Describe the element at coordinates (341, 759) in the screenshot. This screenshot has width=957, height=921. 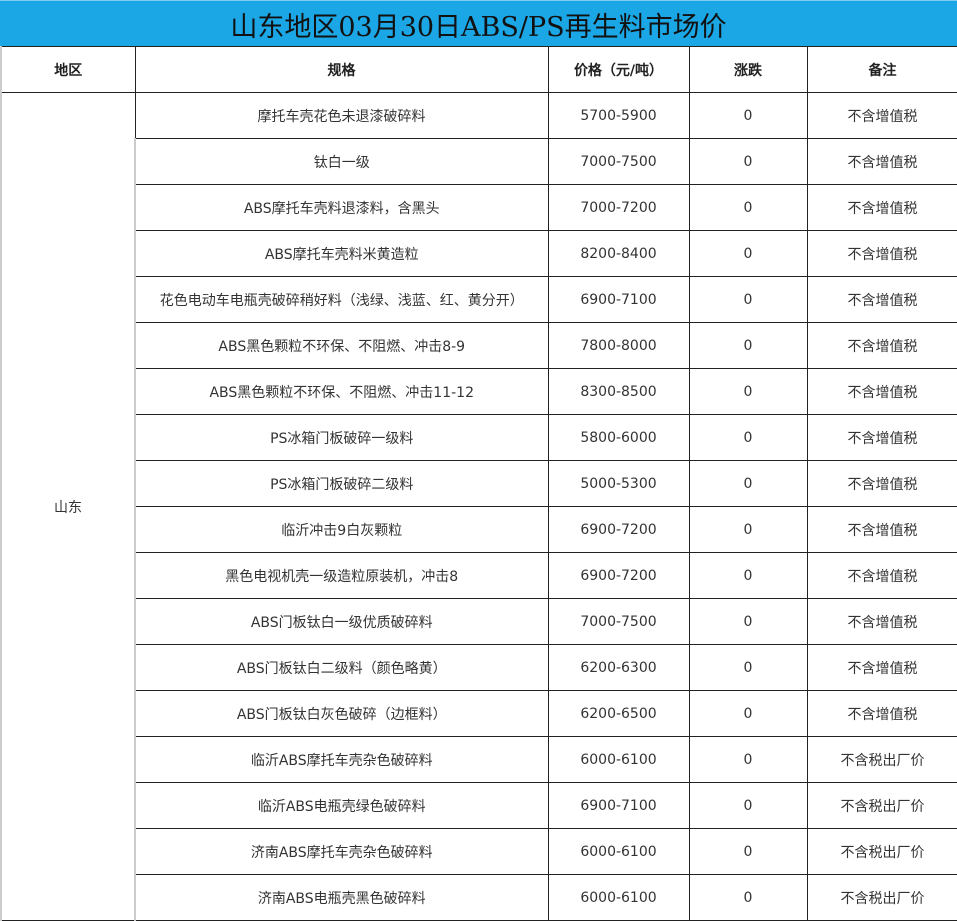
I see `spec-cell: 临沂ABS摩托车壳杂色破碎料` at that location.